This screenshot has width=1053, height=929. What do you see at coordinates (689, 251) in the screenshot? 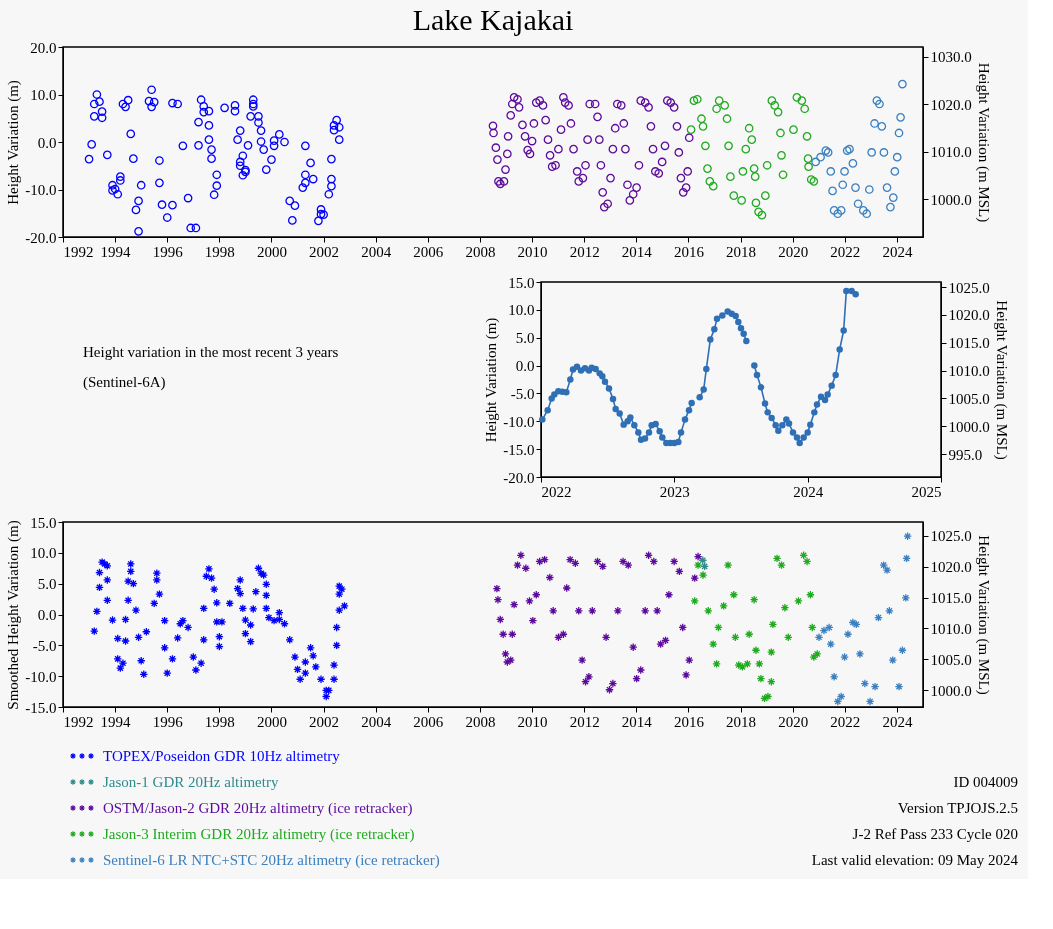
I see `x-tick-label: 2016` at bounding box center [689, 251].